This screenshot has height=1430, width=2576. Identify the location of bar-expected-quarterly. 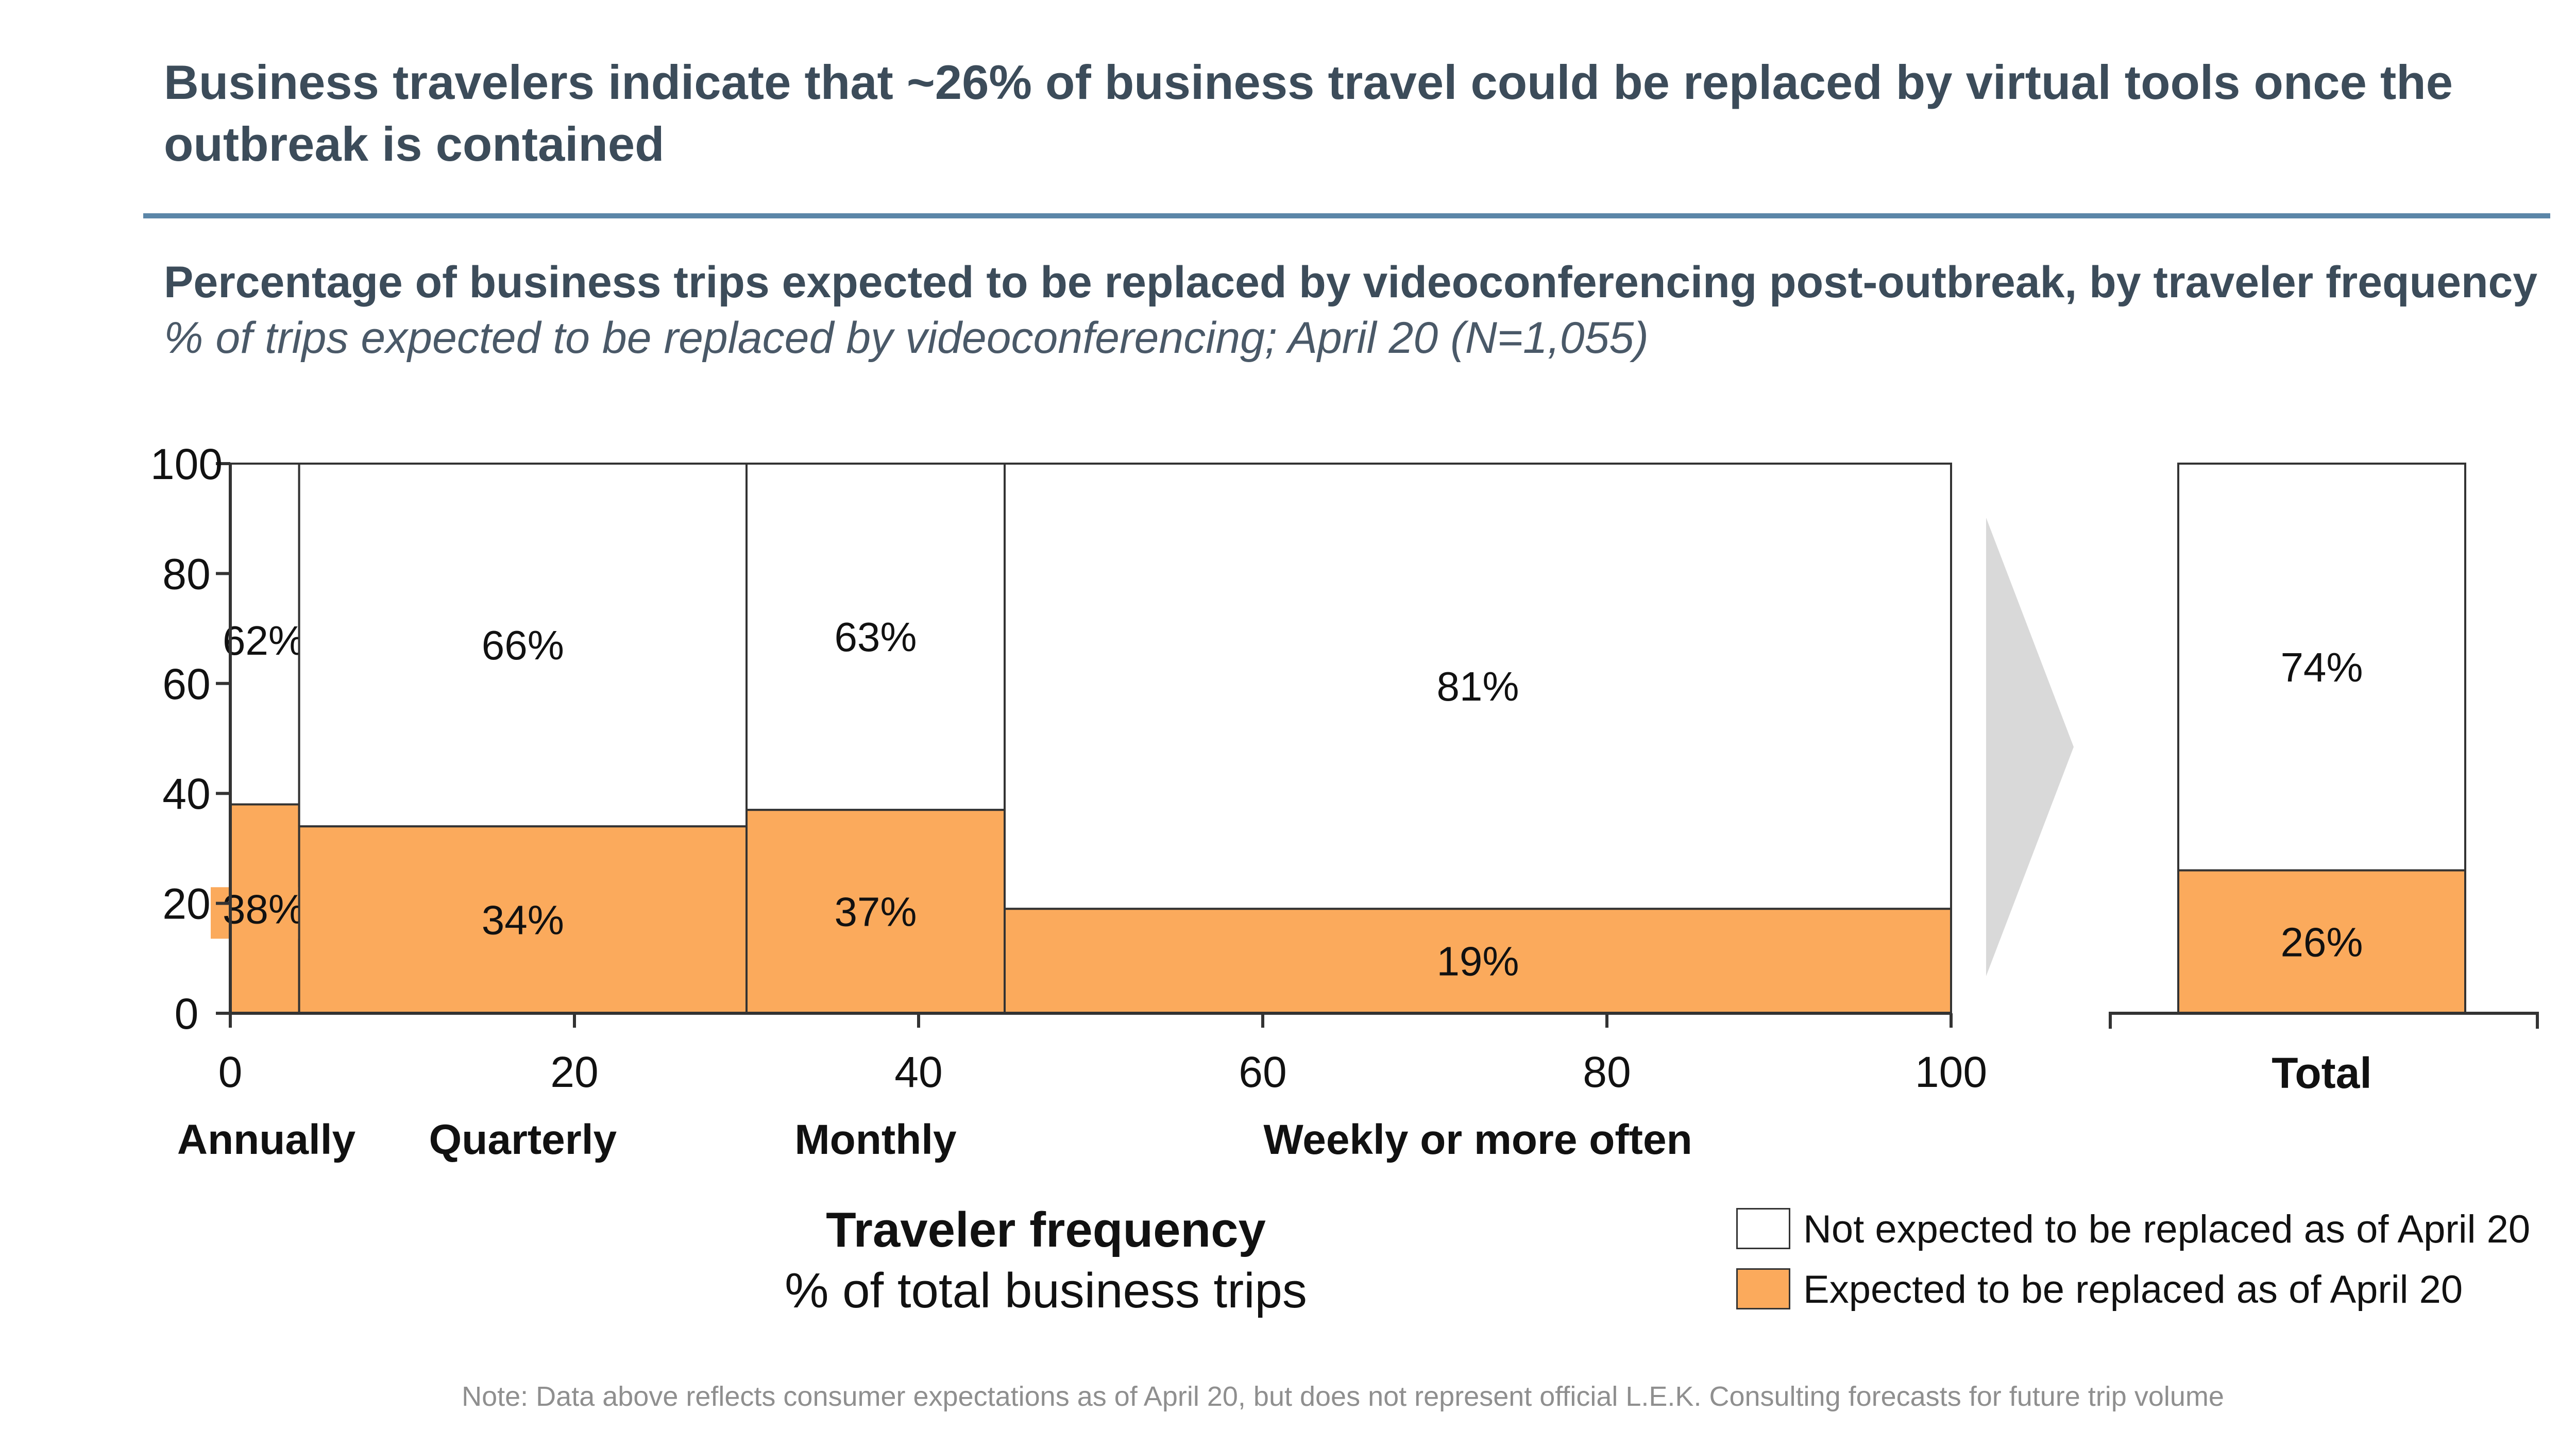
(523, 919).